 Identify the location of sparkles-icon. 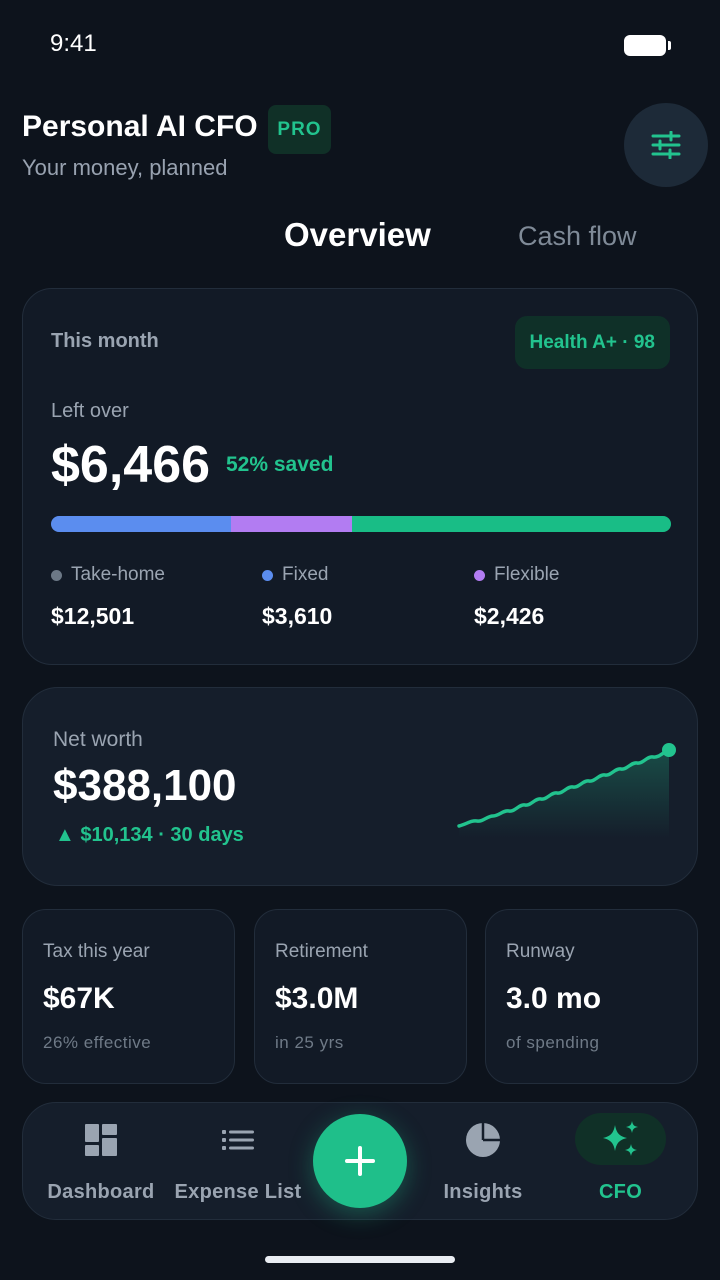
(620, 1138).